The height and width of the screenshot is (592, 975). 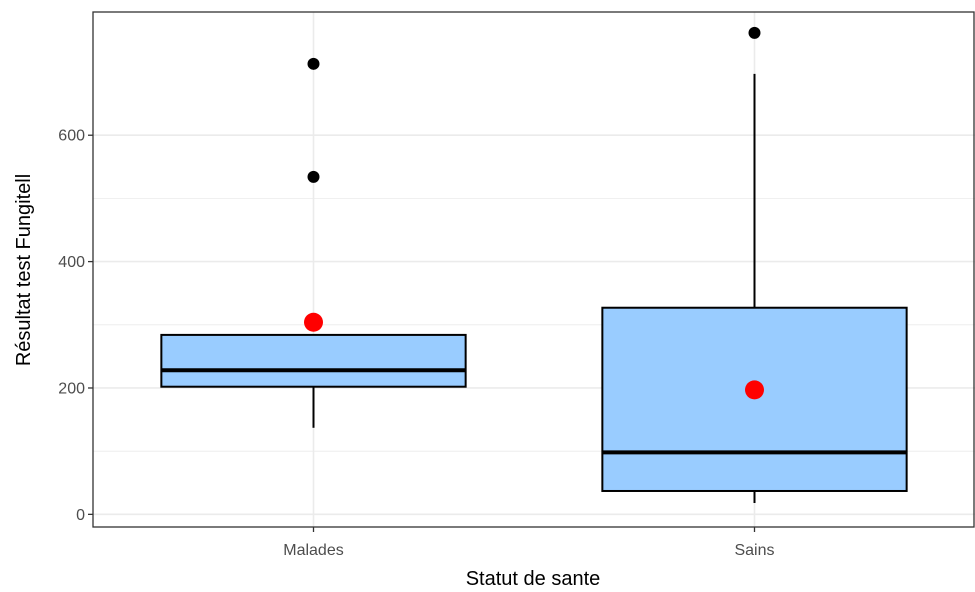 What do you see at coordinates (533, 579) in the screenshot?
I see `x-axis-title: Statut de sante` at bounding box center [533, 579].